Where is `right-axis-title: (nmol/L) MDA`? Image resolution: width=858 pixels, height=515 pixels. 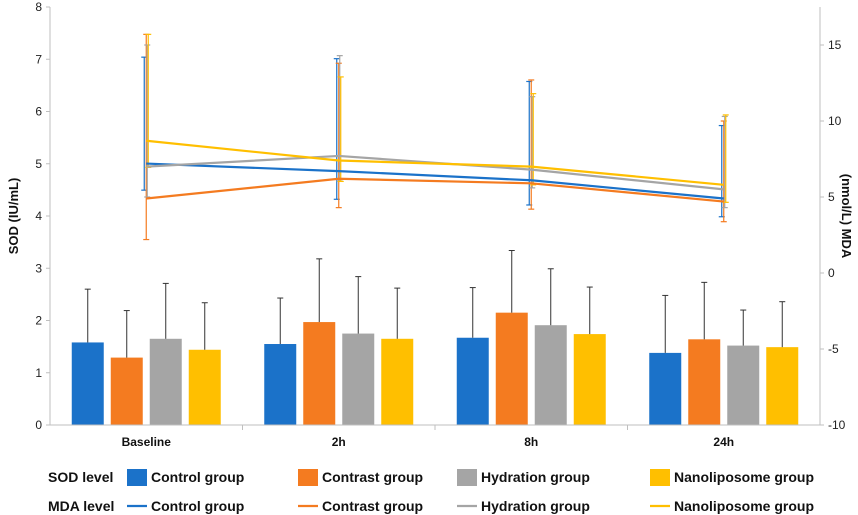
right-axis-title: (nmol/L) MDA is located at coordinates (846, 216).